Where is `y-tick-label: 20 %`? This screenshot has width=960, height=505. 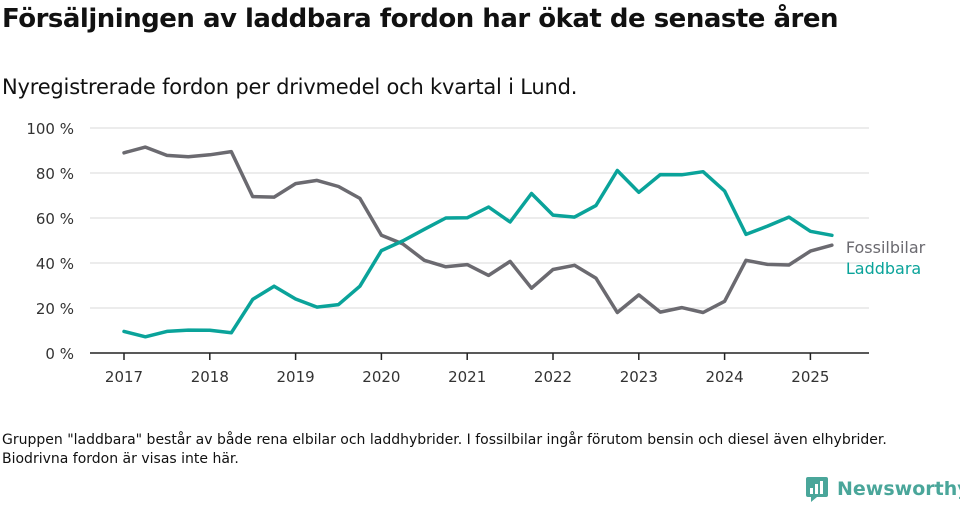 y-tick-label: 20 % is located at coordinates (55, 309).